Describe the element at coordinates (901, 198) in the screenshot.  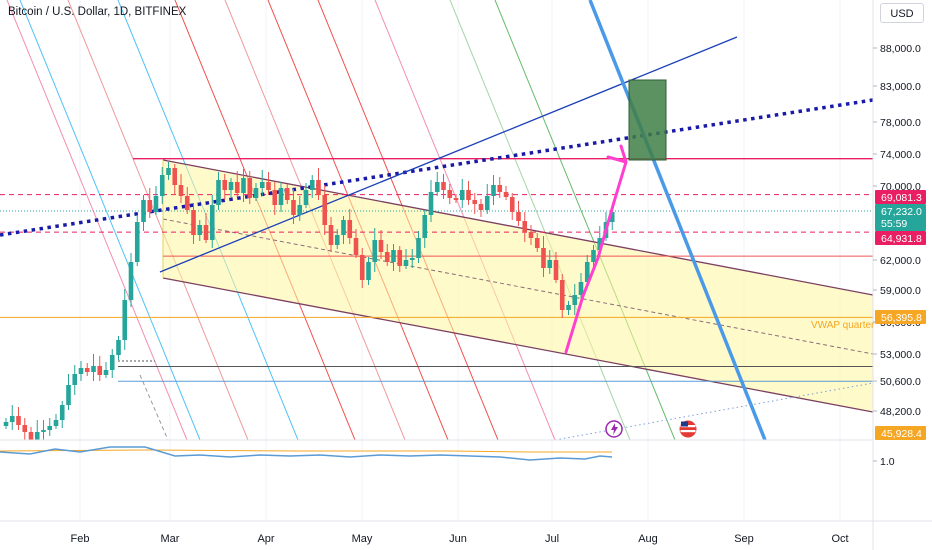
I see `price-label: 69,081.3` at that location.